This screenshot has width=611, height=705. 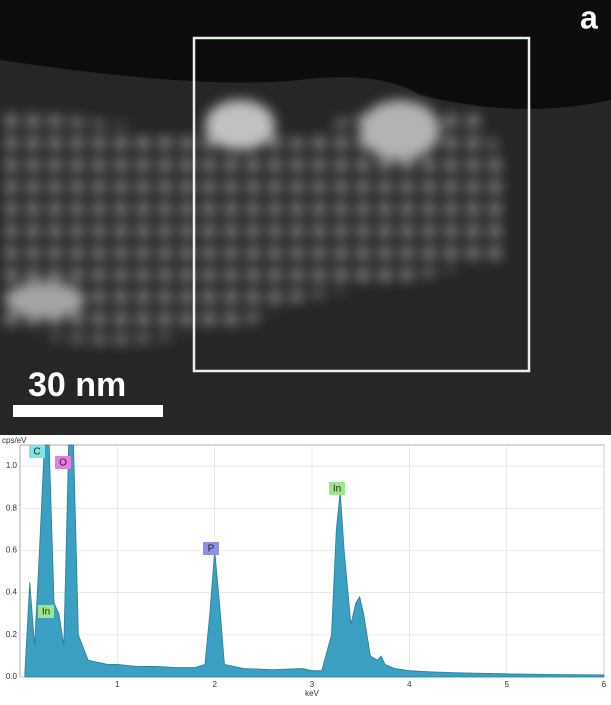 I want to click on scale-label: 30 nm, so click(x=77, y=385).